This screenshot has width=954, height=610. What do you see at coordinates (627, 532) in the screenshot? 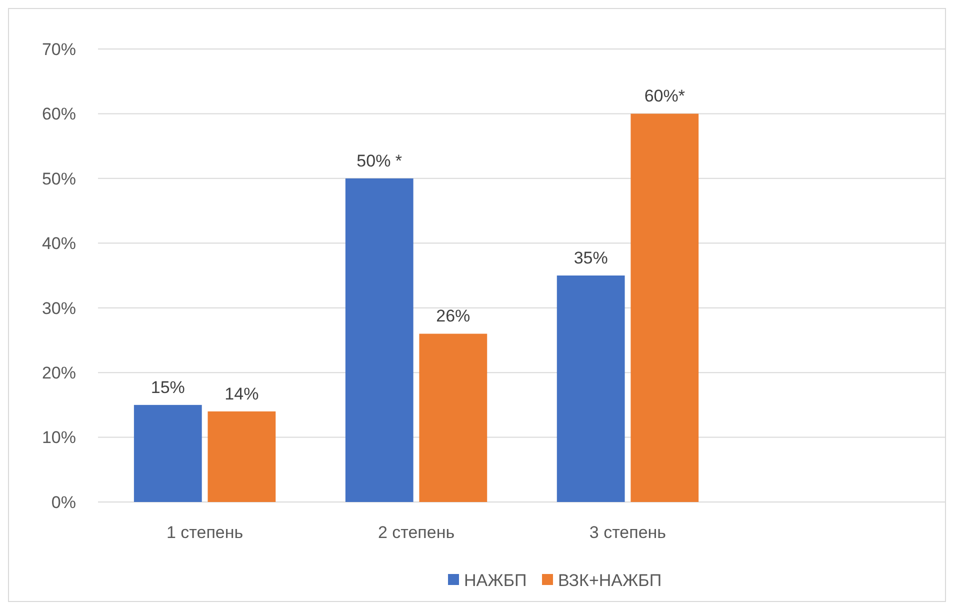
I see `x-tick-label: 3 степень` at bounding box center [627, 532].